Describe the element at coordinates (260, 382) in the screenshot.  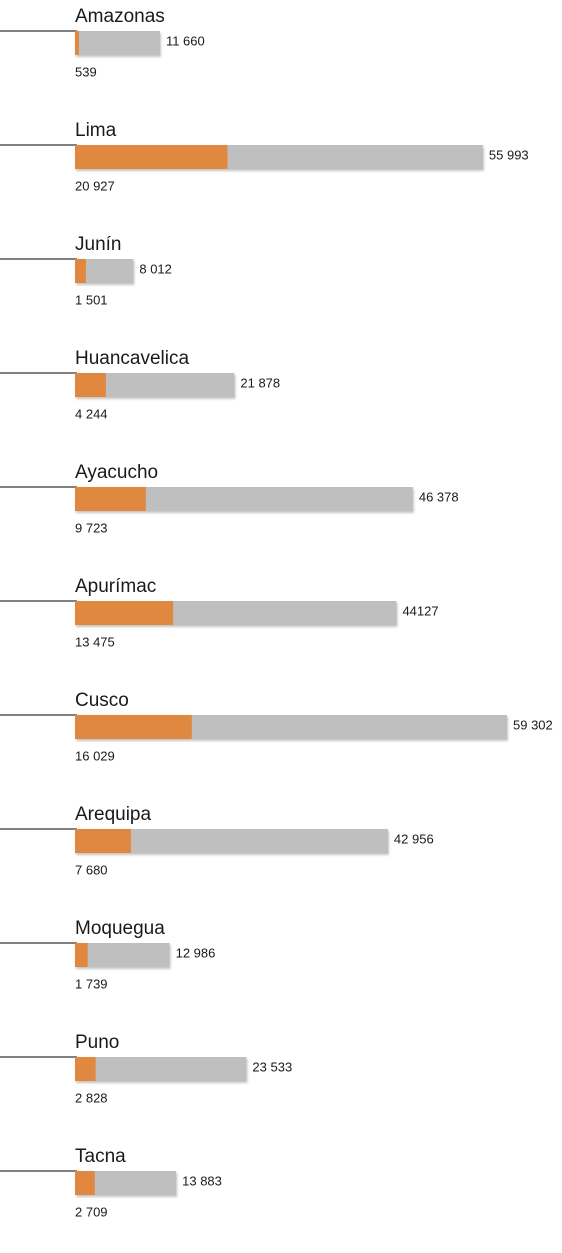
I see `total-label: 21 878` at that location.